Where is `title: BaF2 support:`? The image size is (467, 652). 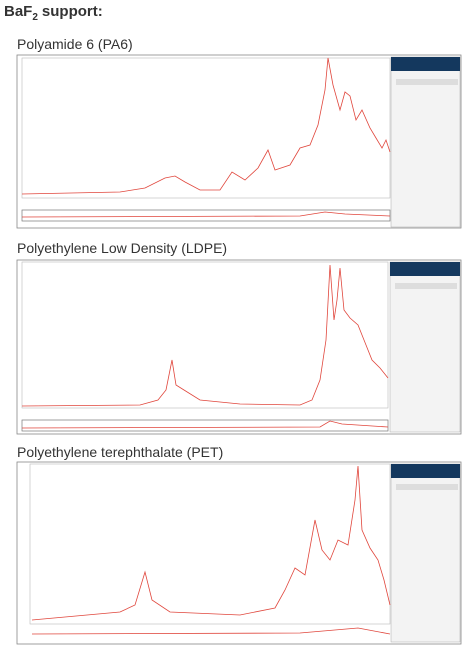 title: BaF2 support: is located at coordinates (53, 13).